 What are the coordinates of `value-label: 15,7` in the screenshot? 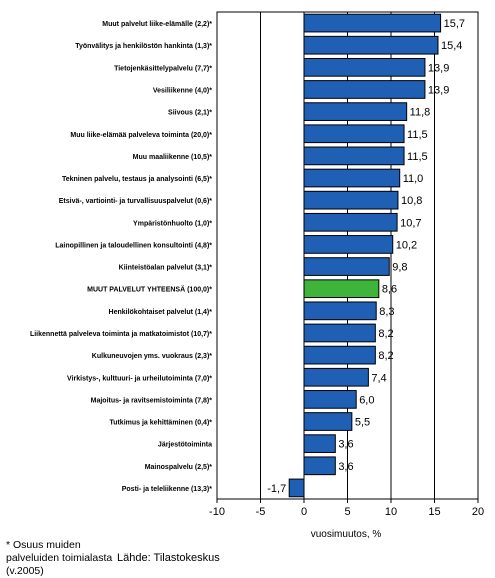 It's located at (454, 24).